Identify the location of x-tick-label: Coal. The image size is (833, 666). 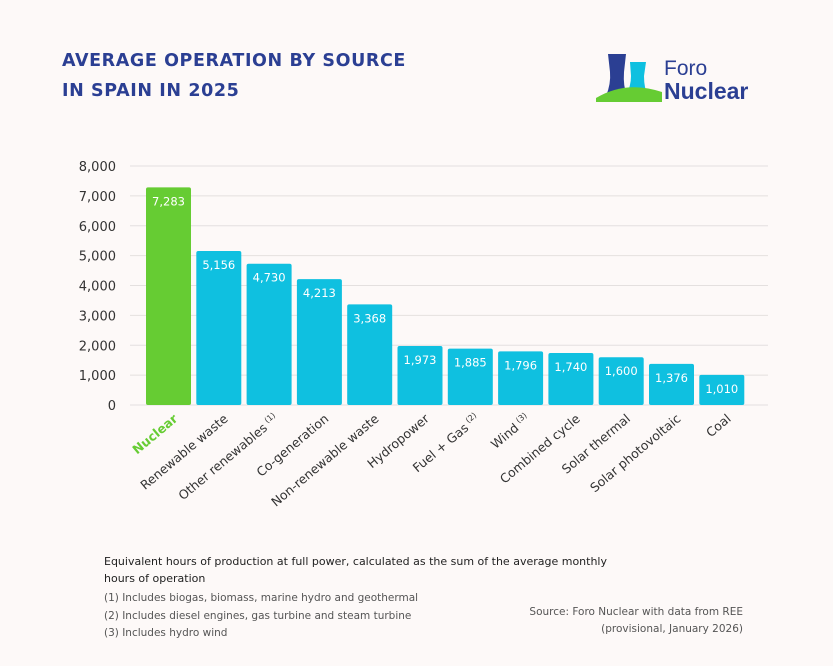
(718, 425).